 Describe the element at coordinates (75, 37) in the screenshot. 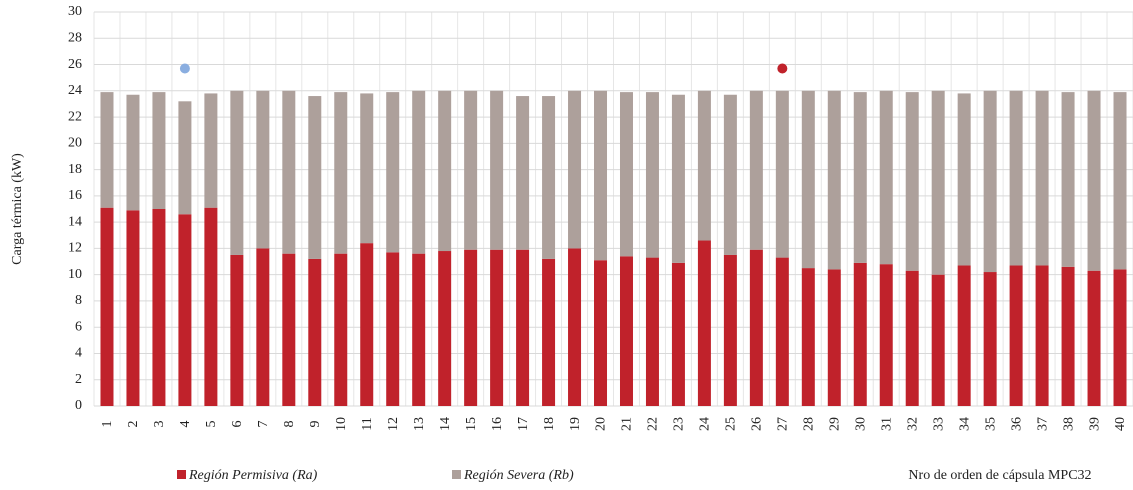

I see `y-tick-label: 28` at that location.